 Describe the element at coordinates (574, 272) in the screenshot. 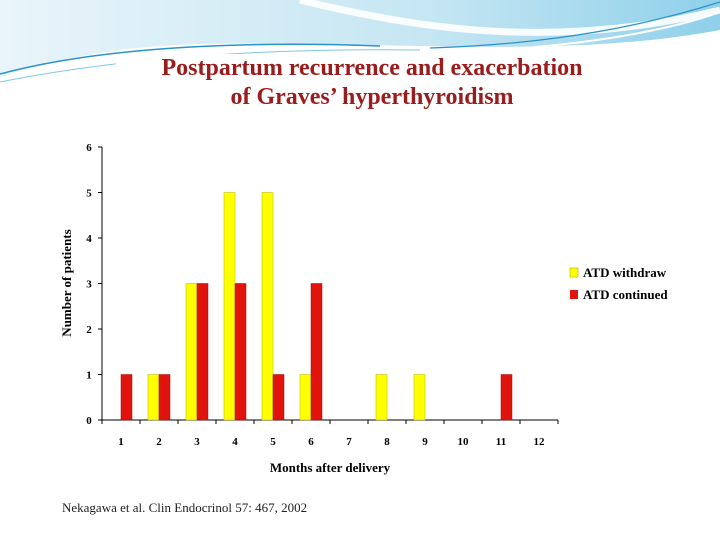

I see `legend-swatch-atd-withdraw` at that location.